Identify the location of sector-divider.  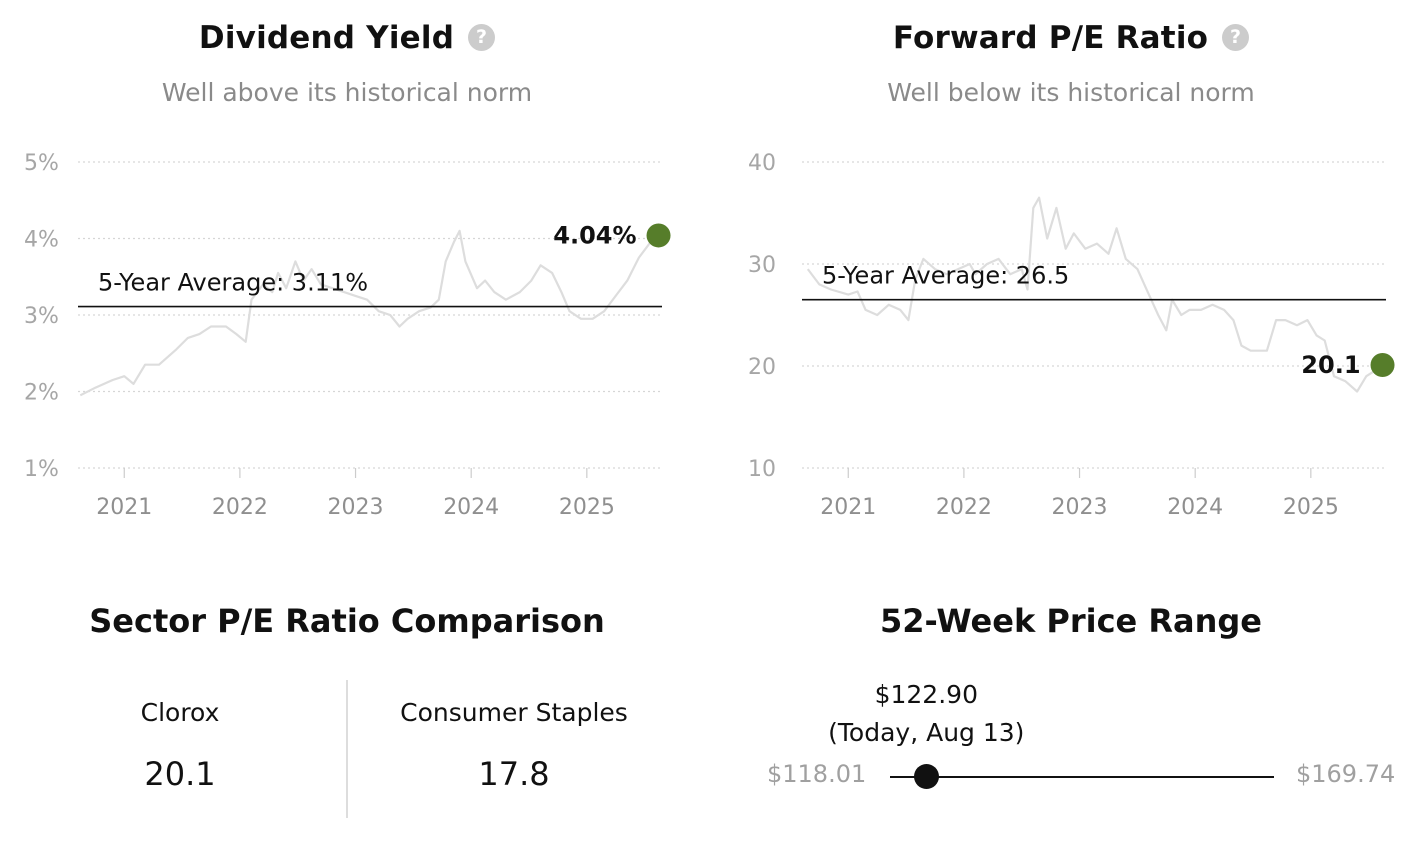
(347, 749).